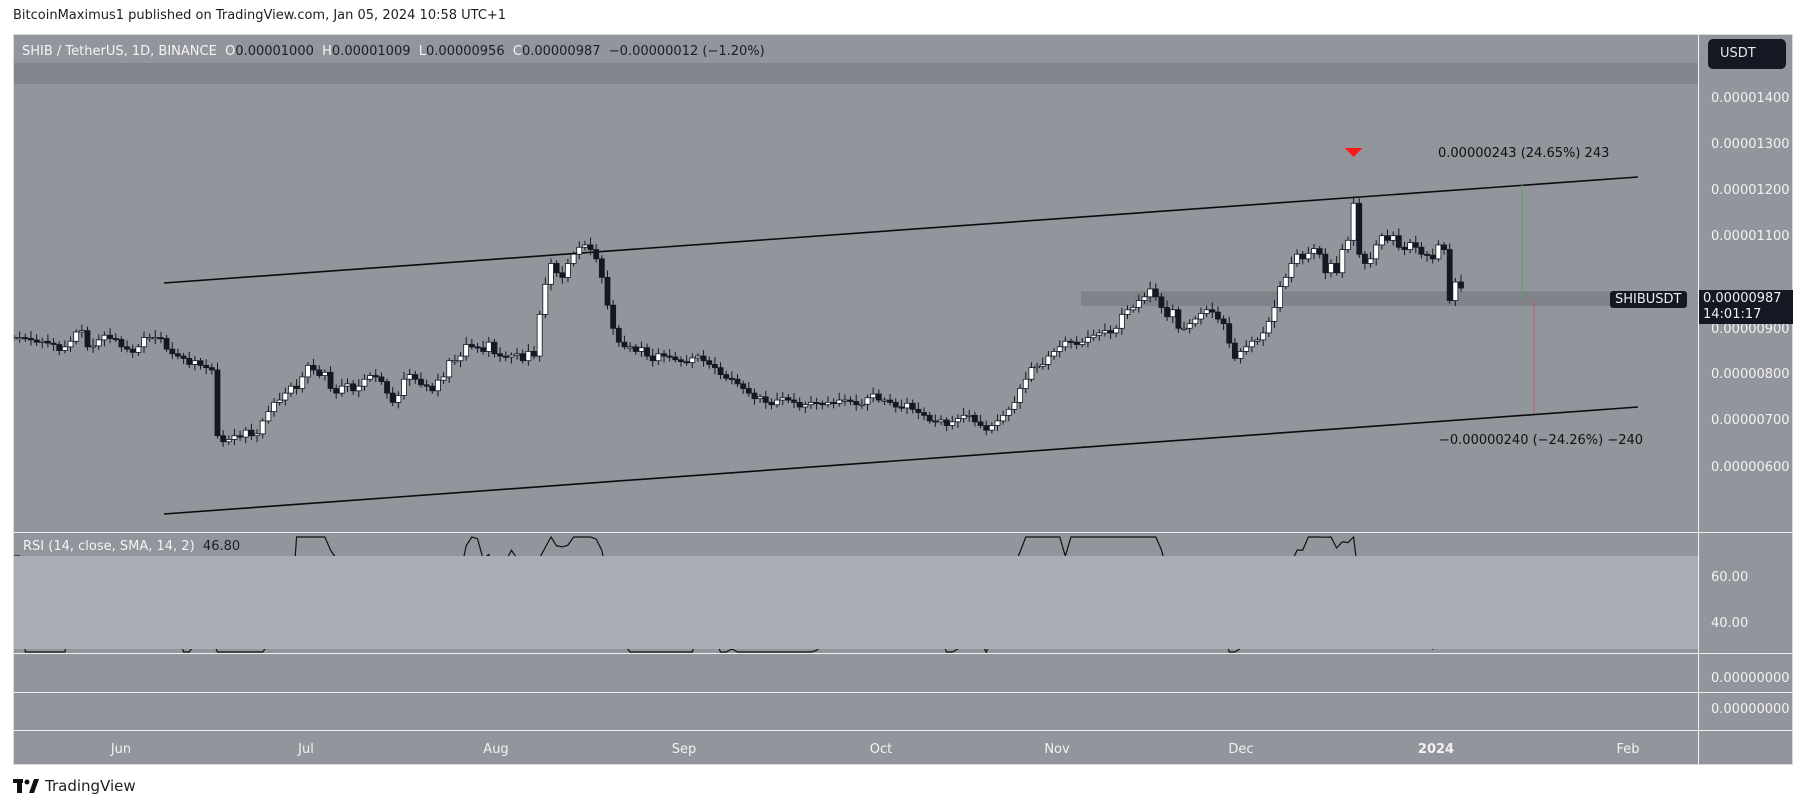 This screenshot has width=1807, height=809. I want to click on open-label: O, so click(230, 51).